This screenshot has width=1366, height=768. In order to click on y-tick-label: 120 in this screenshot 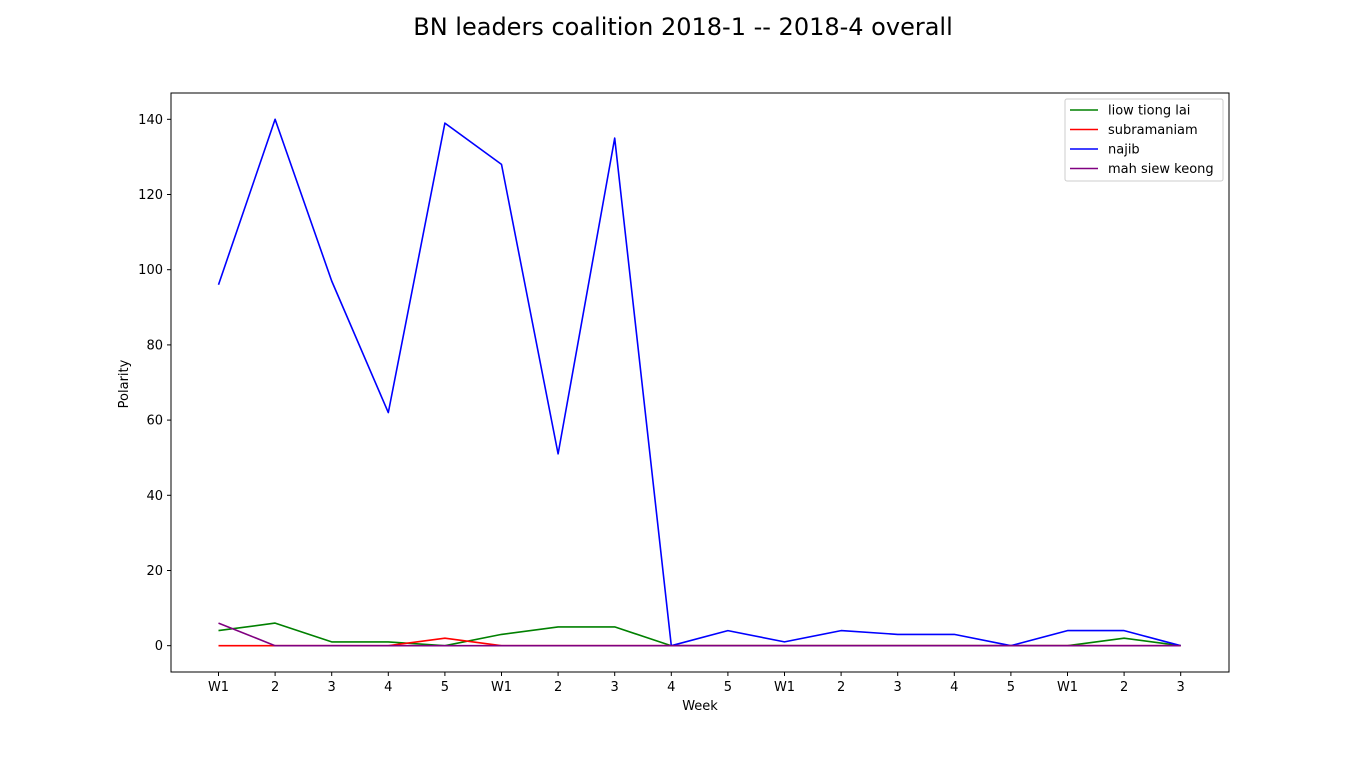, I will do `click(150, 195)`.